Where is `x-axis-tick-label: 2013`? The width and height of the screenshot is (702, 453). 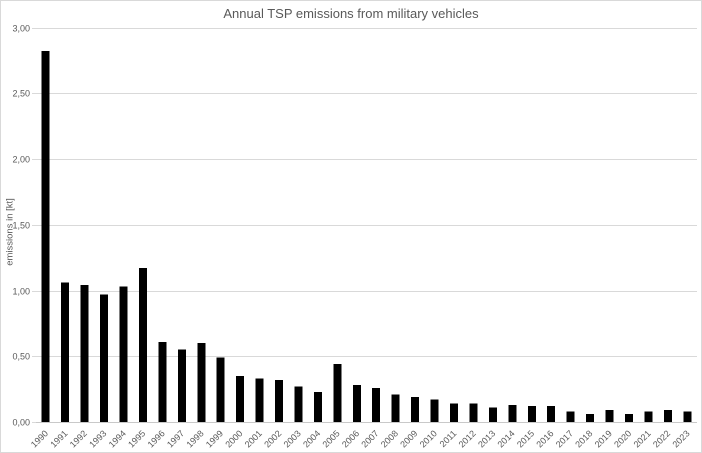 x-axis-tick-label: 2013 is located at coordinates (486, 438).